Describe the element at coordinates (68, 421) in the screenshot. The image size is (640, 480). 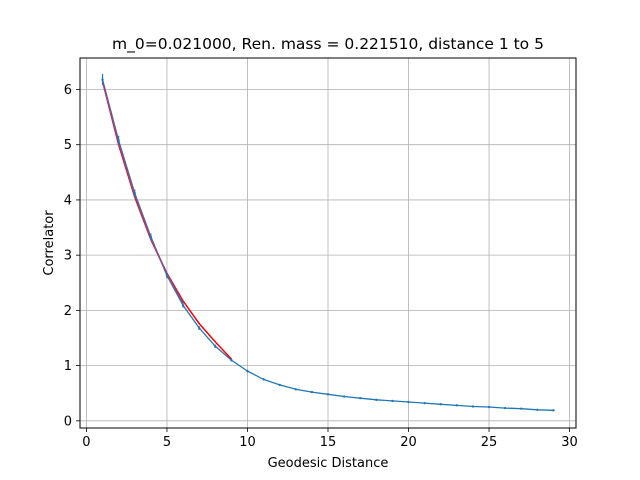
I see `y-tick-label: 0` at that location.